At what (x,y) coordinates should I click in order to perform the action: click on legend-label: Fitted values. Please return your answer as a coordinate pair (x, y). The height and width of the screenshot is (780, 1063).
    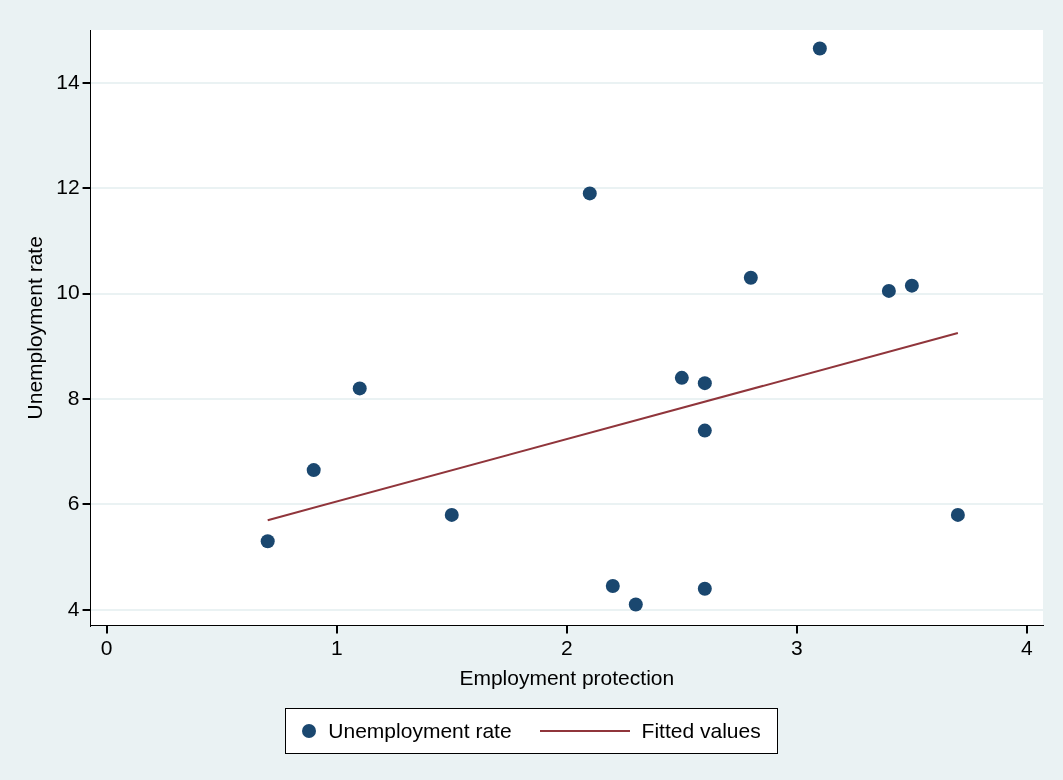
    Looking at the image, I should click on (701, 731).